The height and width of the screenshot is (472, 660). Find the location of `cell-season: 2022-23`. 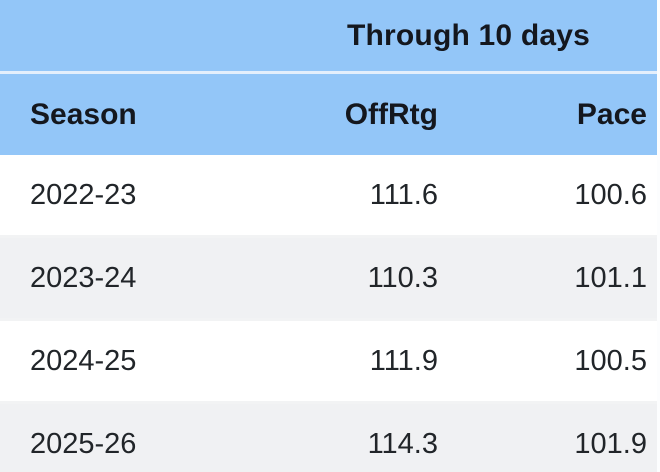

cell-season: 2022-23 is located at coordinates (83, 194).